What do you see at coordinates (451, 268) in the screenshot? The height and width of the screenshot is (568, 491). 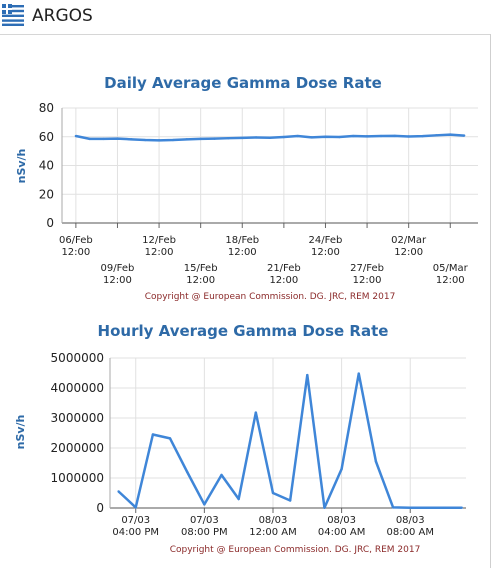 I see `x-tick-label: 05/Mar` at bounding box center [451, 268].